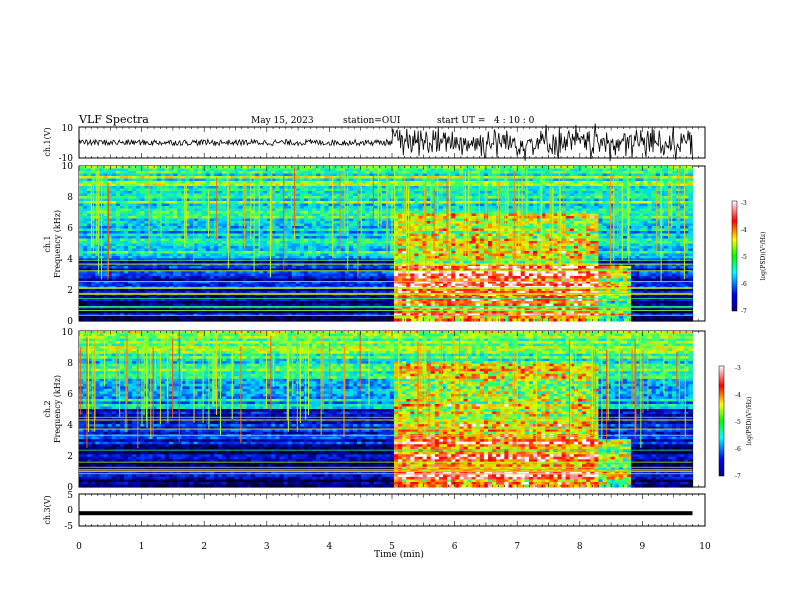  What do you see at coordinates (514, 121) in the screenshot?
I see `start-ut-value: 4 : 10 : 0` at bounding box center [514, 121].